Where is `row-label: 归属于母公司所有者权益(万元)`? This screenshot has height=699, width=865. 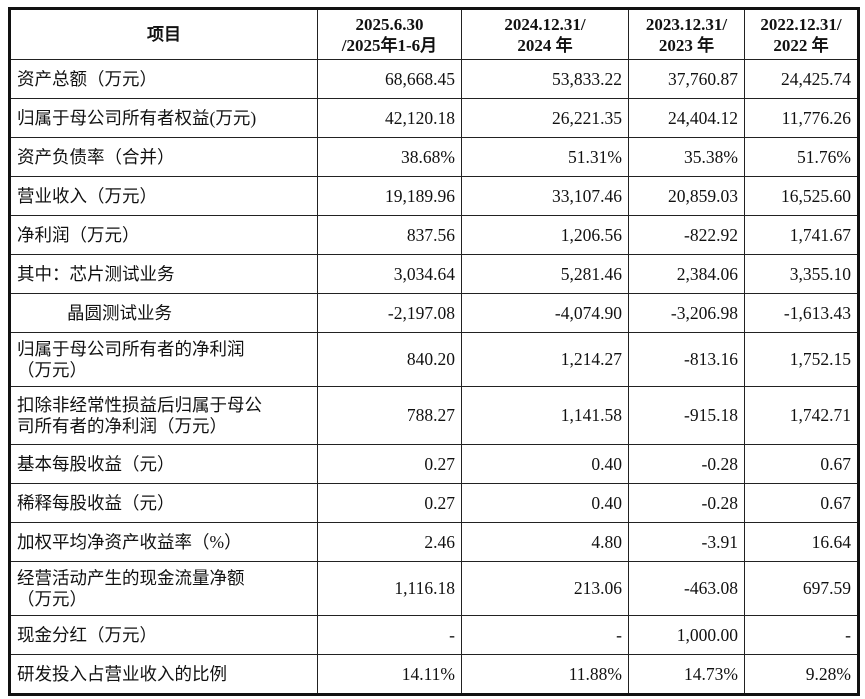
row-label: 归属于母公司所有者权益(万元) is located at coordinates (163, 118).